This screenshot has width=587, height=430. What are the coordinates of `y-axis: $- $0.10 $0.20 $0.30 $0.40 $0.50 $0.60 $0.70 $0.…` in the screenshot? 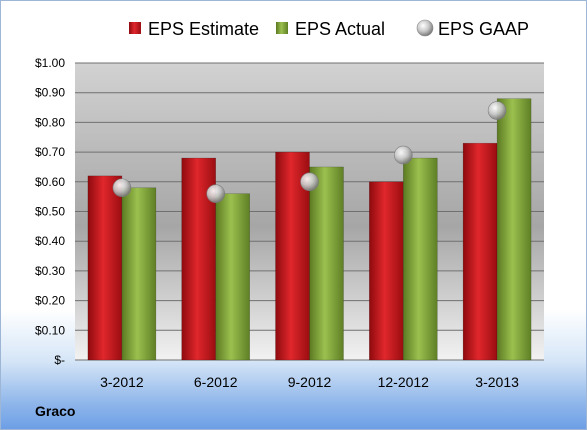 It's located at (50, 211).